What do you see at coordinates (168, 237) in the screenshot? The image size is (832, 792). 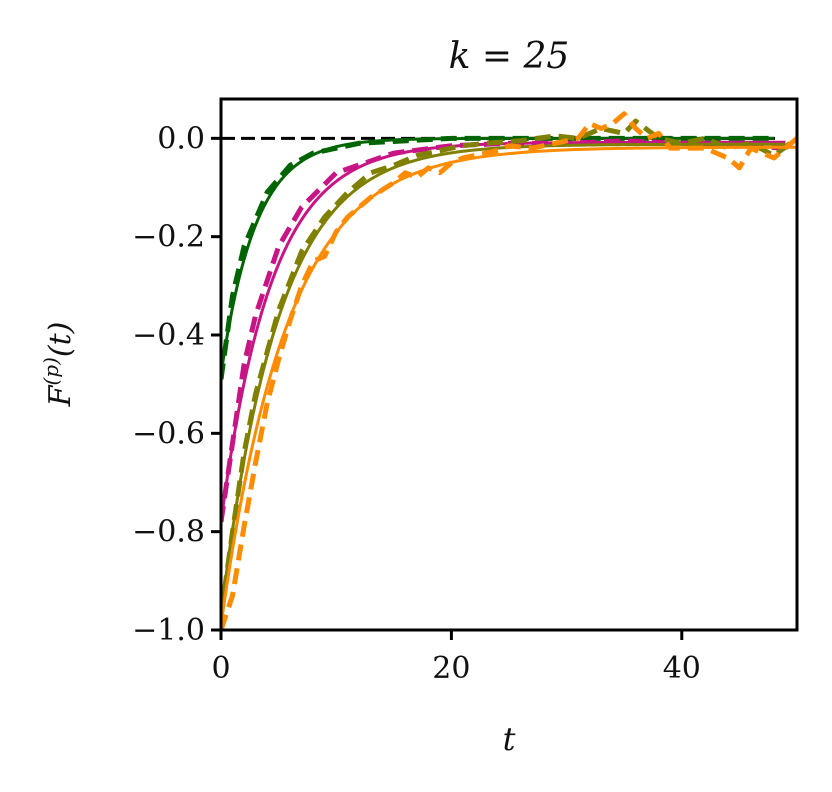 I see `y-tick-label: −0.2` at bounding box center [168, 237].